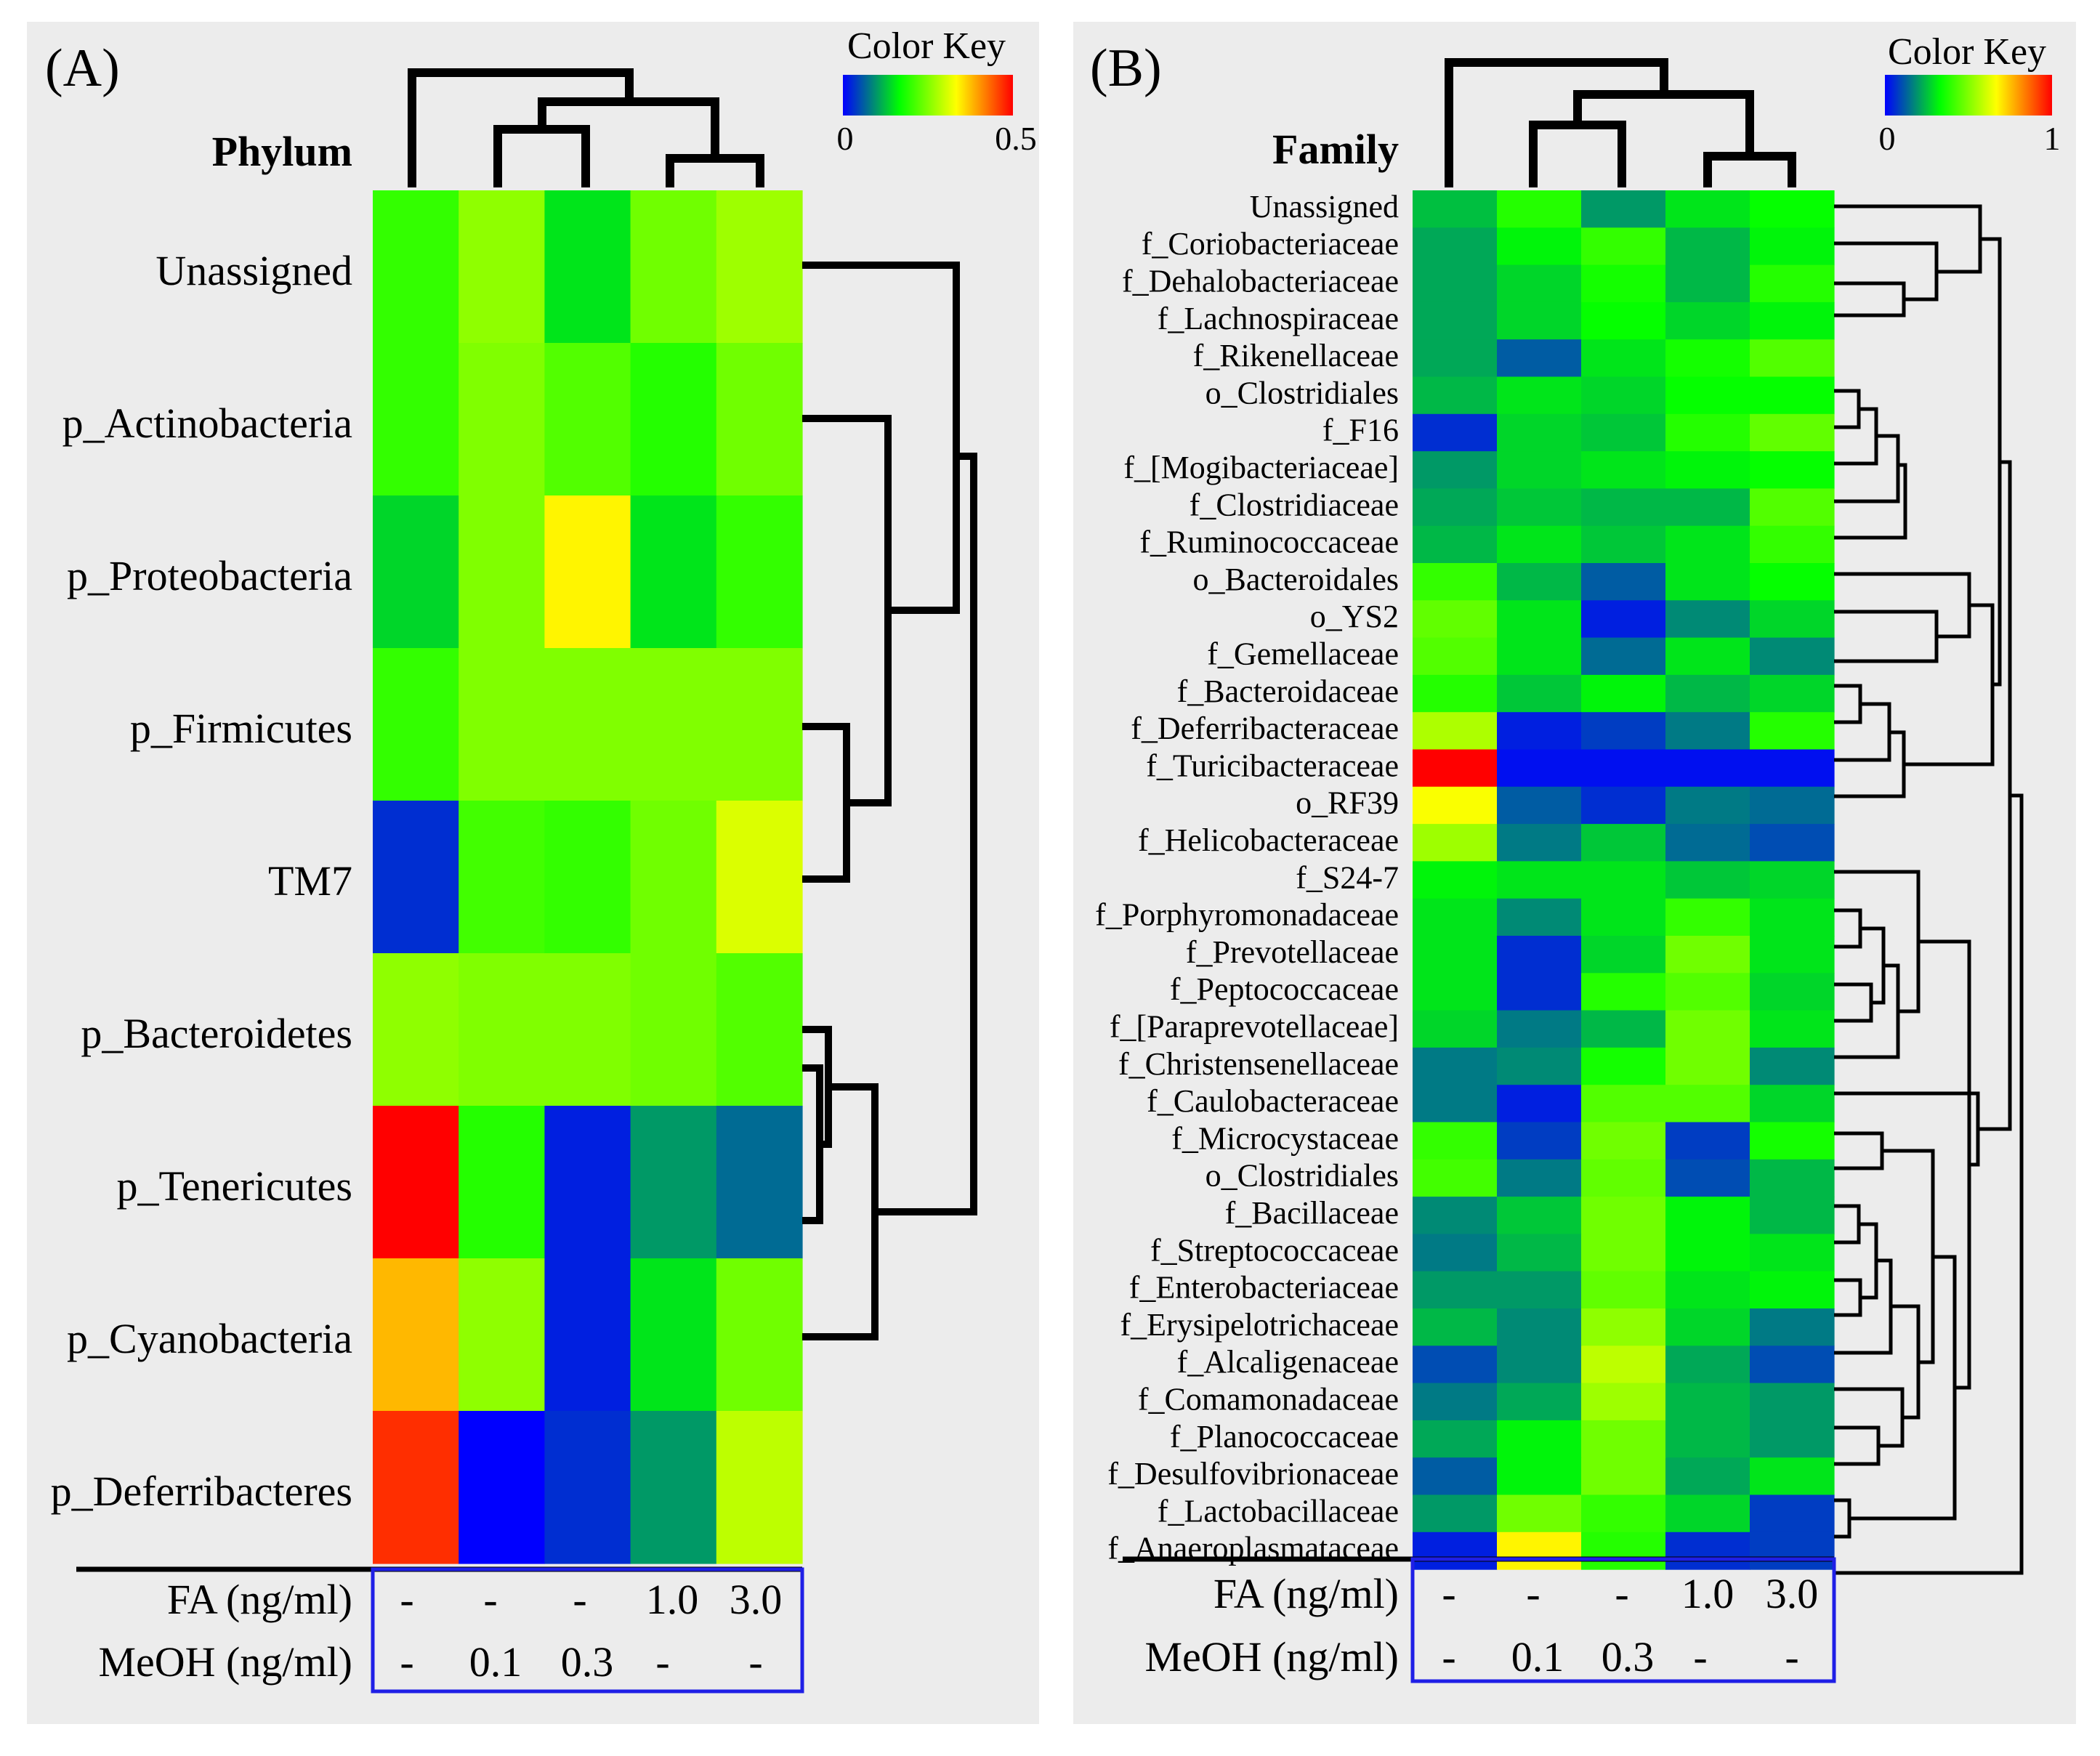 The height and width of the screenshot is (1756, 2100). I want to click on row-label-b-7: f_F16, so click(1361, 430).